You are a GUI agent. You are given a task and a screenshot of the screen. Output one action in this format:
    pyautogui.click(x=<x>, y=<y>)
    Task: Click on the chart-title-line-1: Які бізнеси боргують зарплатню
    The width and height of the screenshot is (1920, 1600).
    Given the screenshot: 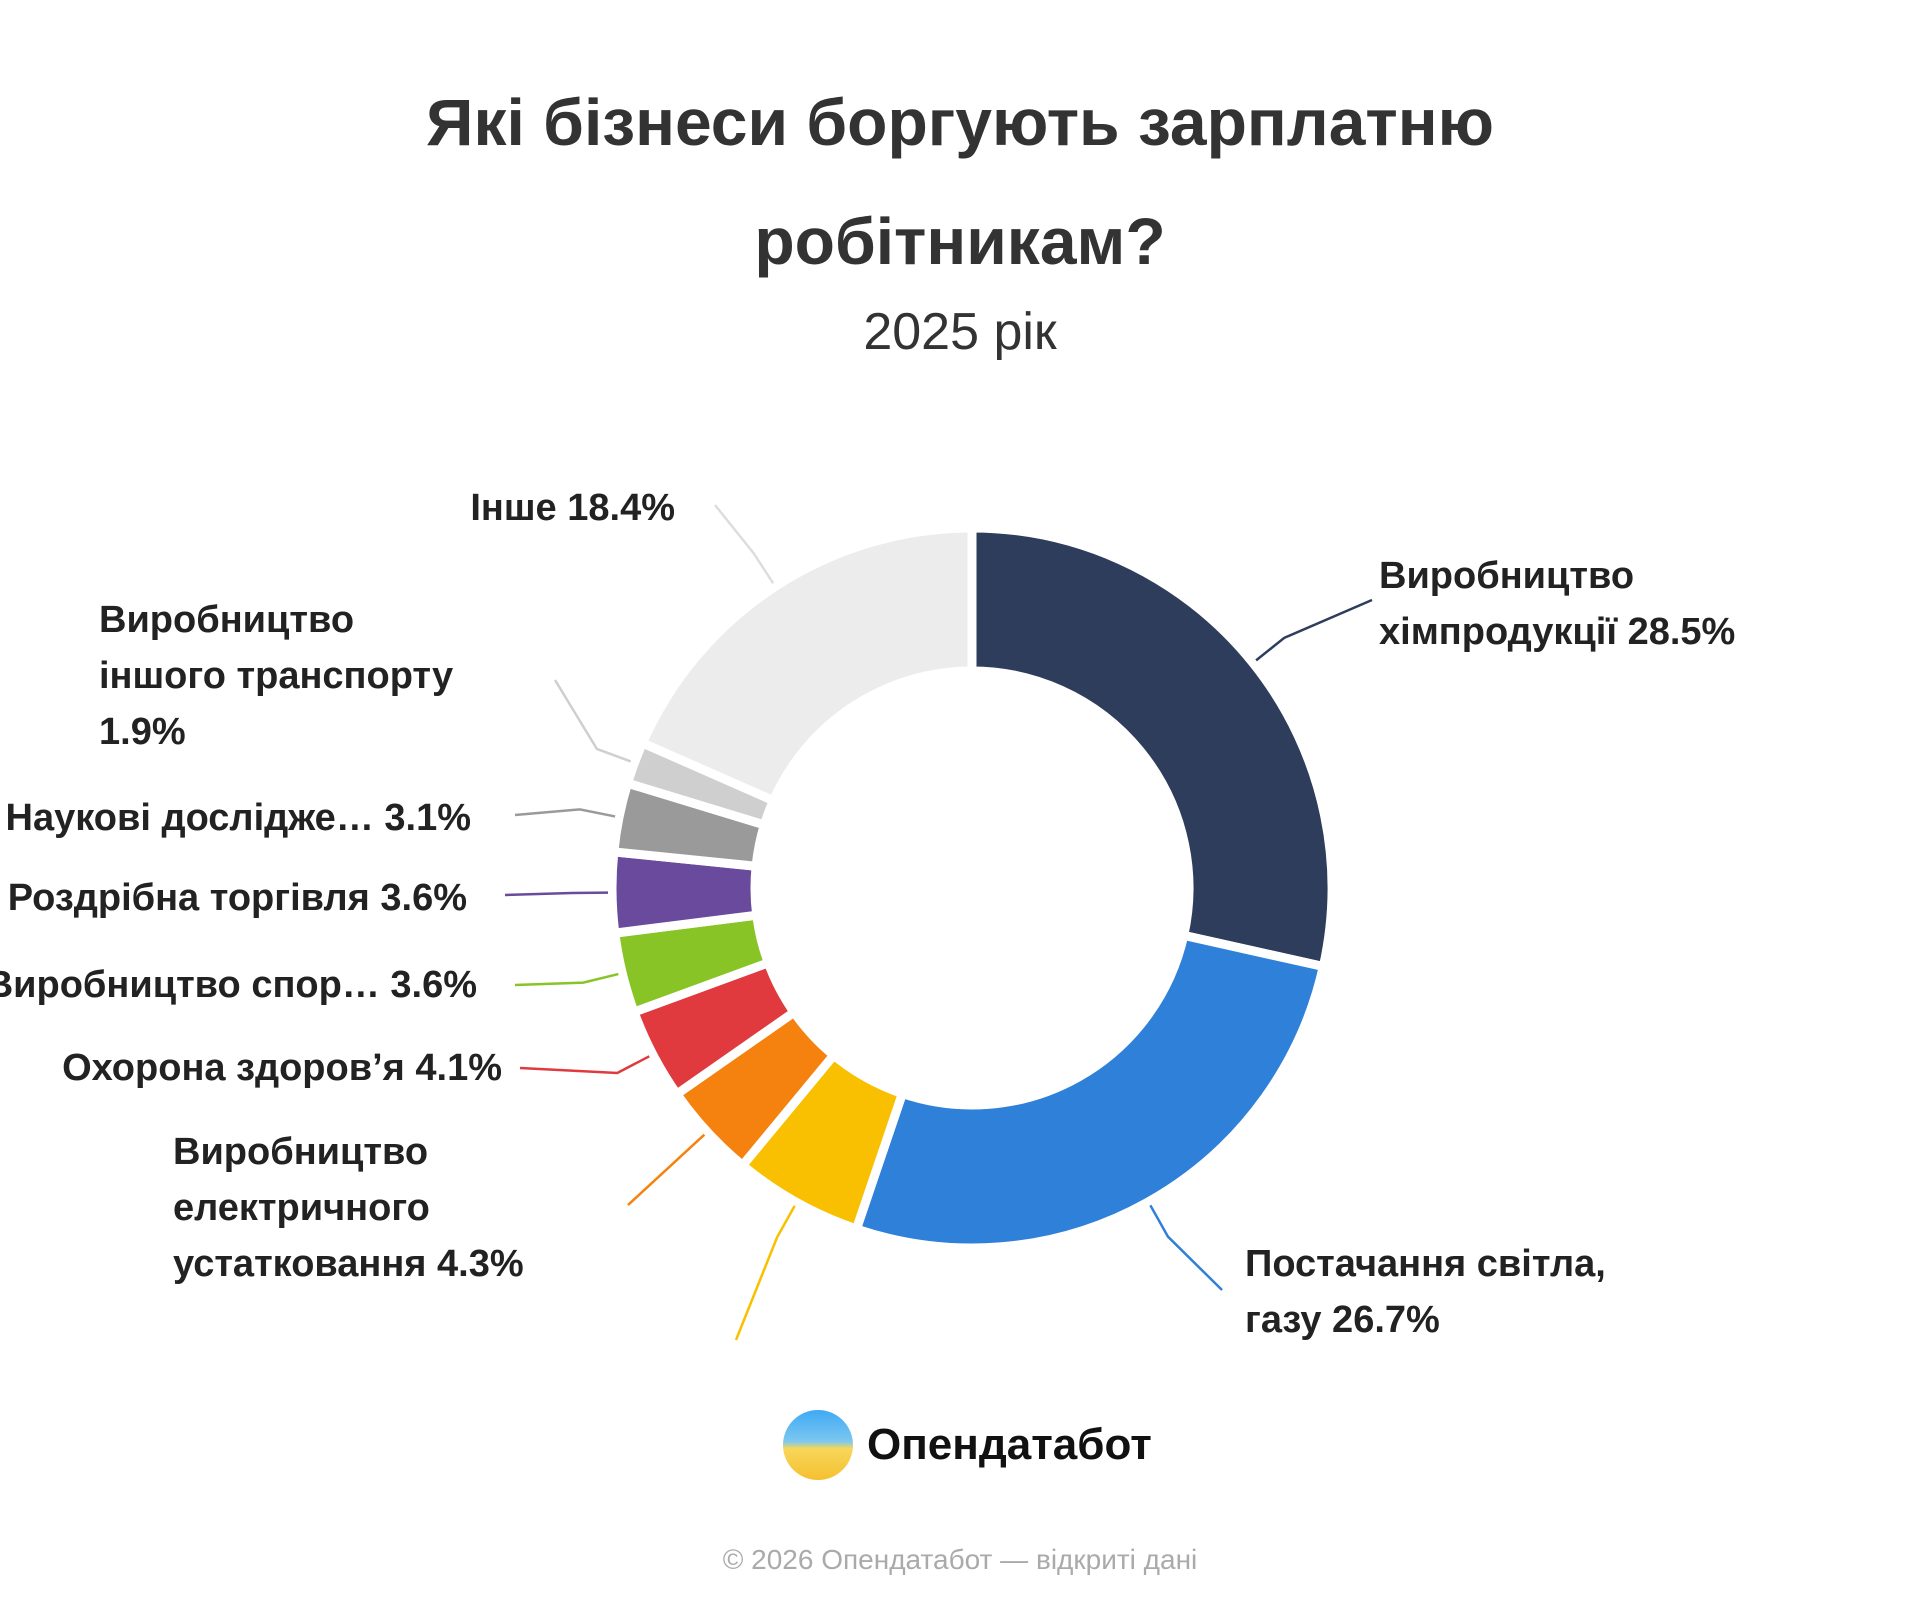 What is the action you would take?
    pyautogui.click(x=960, y=122)
    